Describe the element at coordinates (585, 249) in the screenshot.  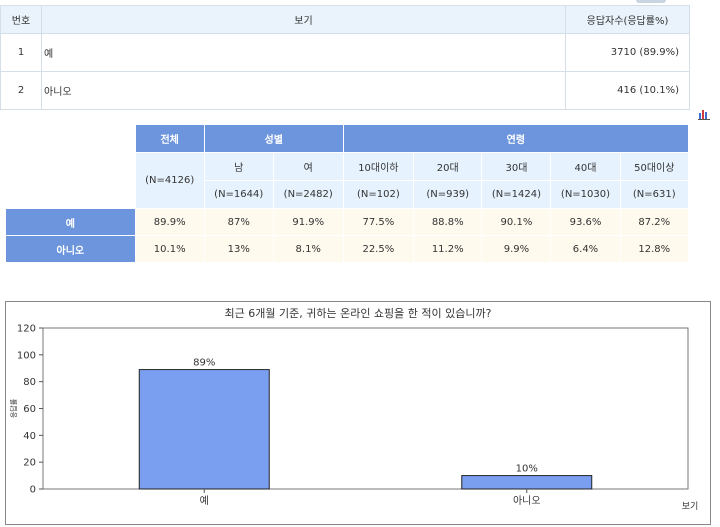
I see `value-cell: 6.4%` at that location.